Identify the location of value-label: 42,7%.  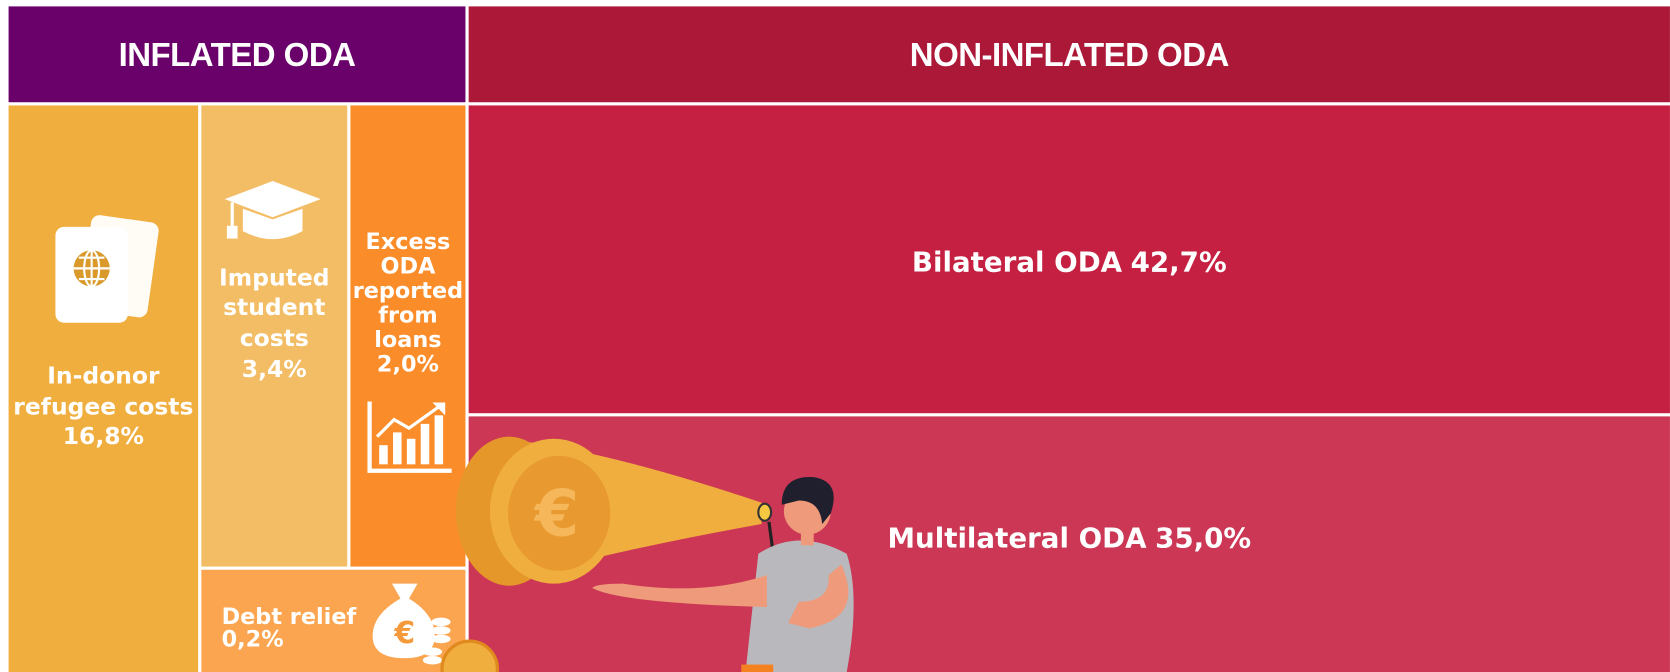
(1178, 263).